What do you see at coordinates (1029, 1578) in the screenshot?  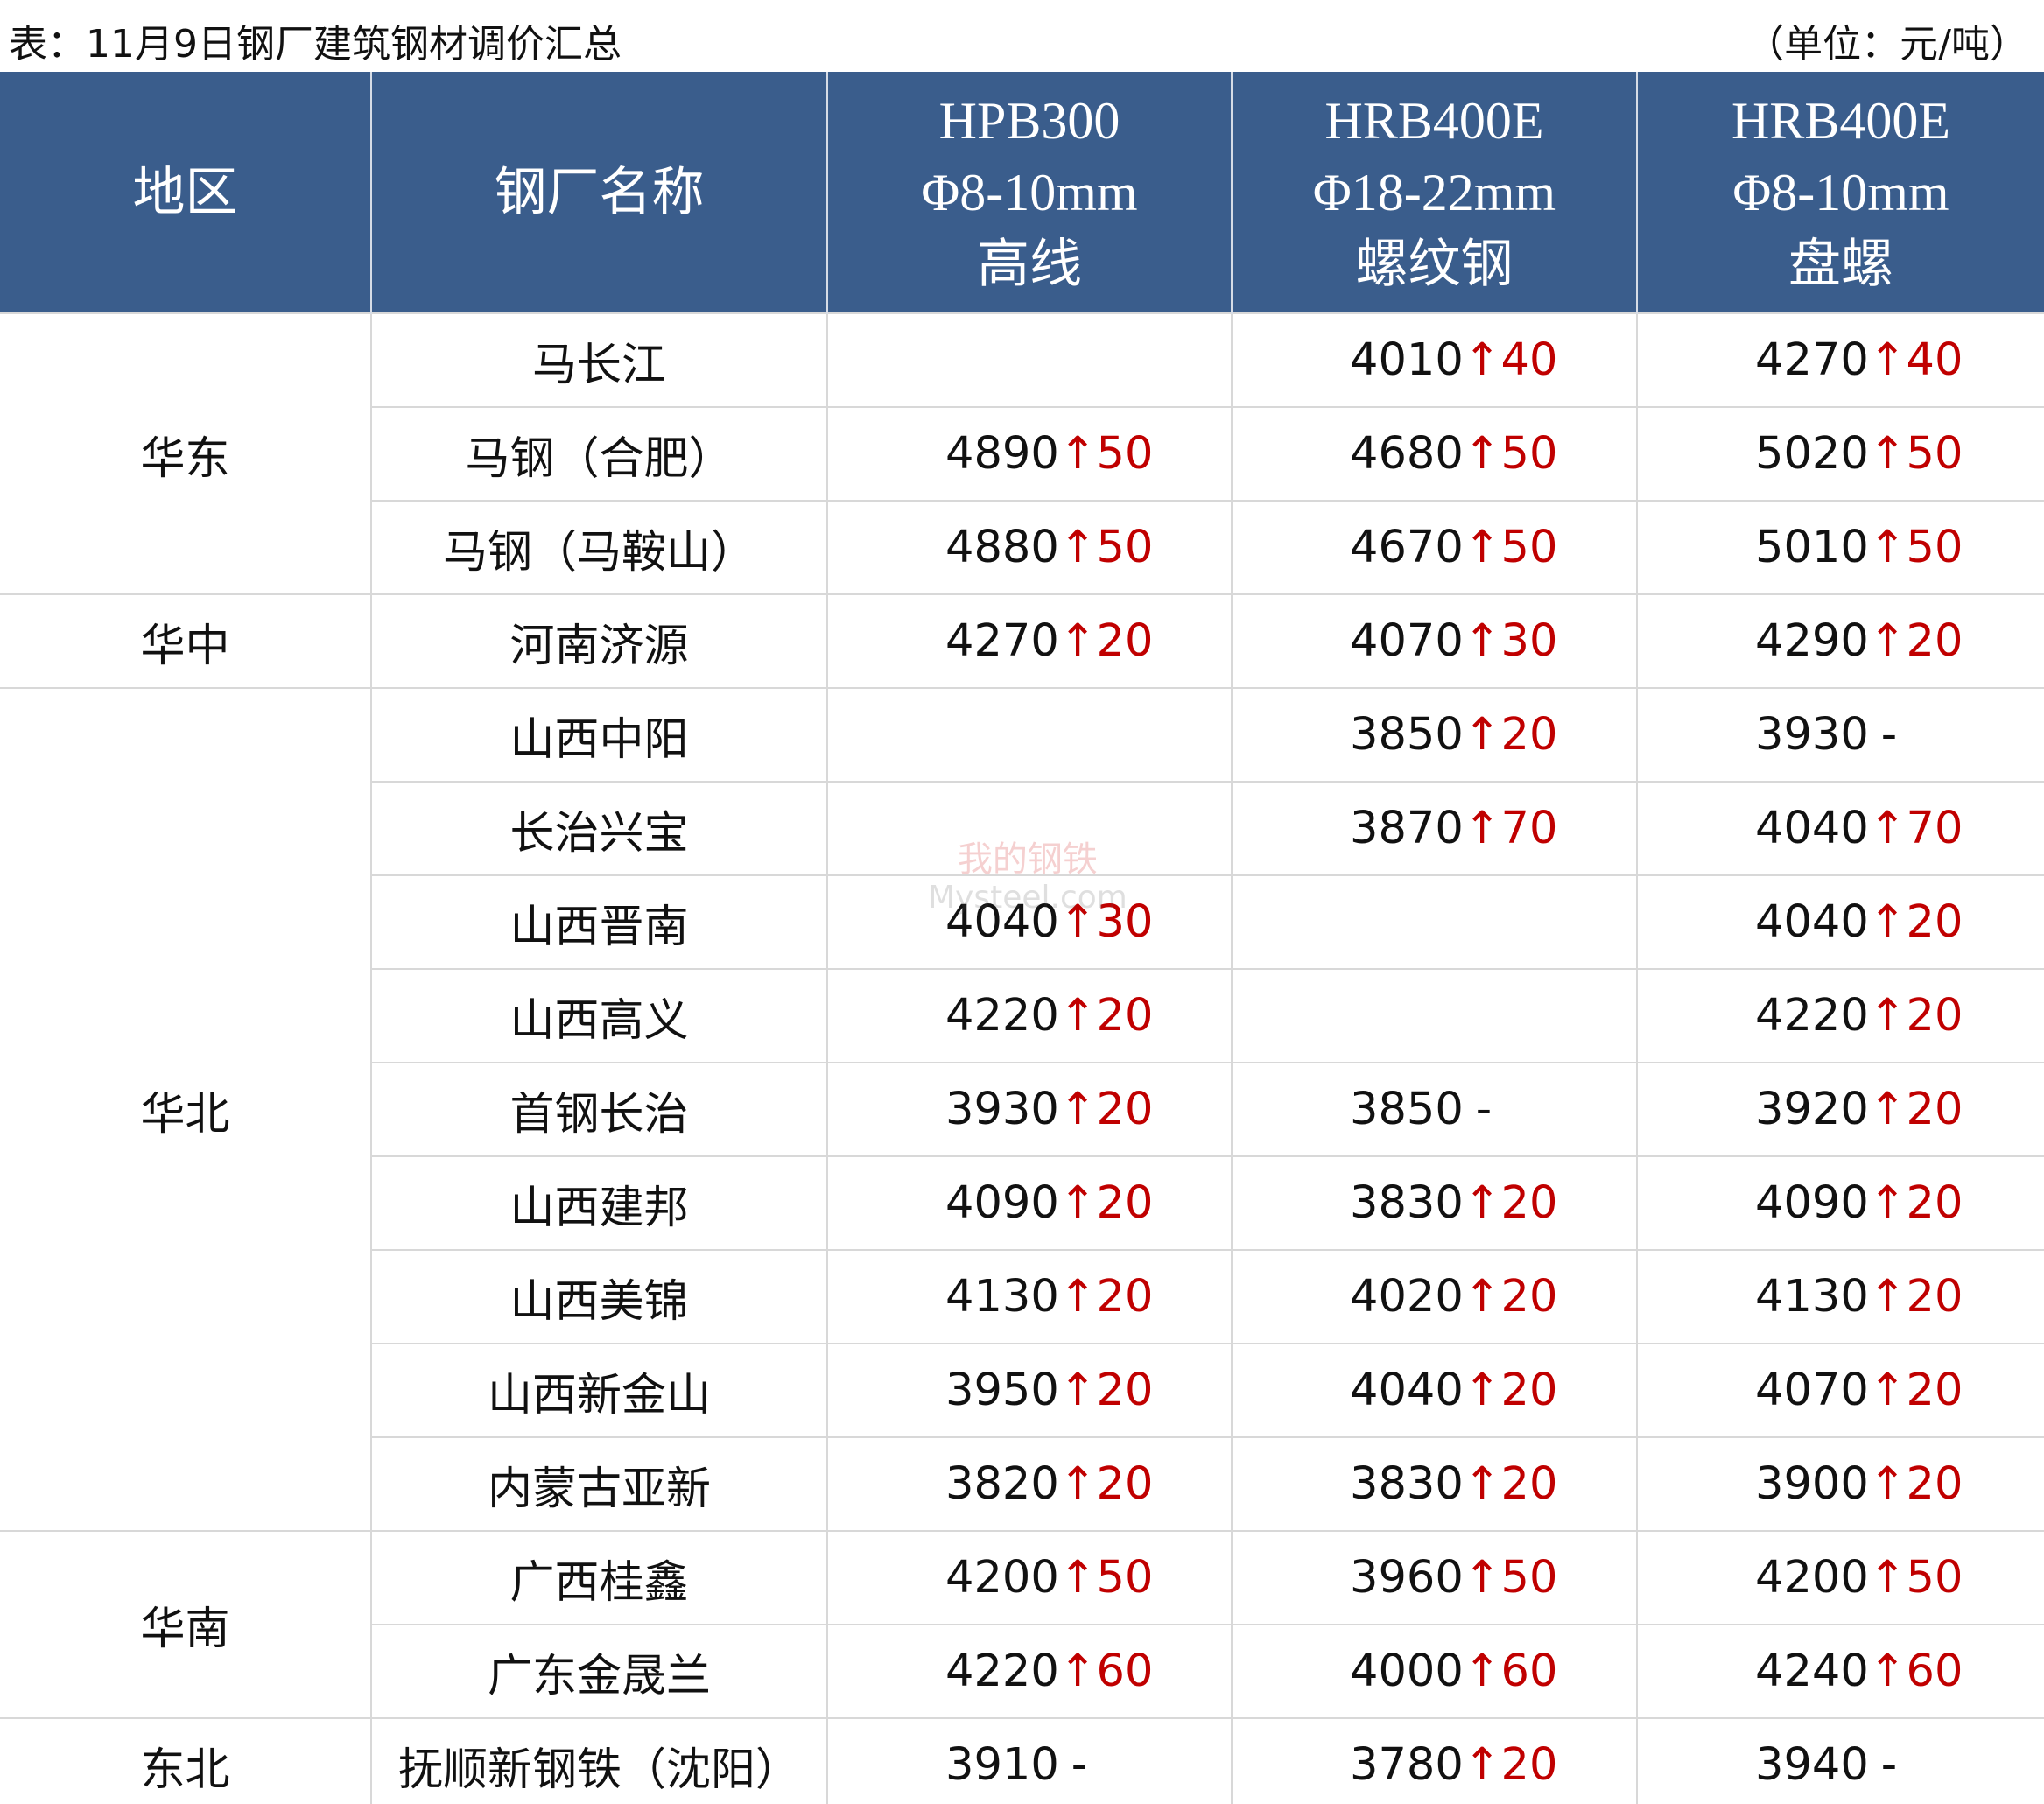 I see `price-cell: 4200↑50` at bounding box center [1029, 1578].